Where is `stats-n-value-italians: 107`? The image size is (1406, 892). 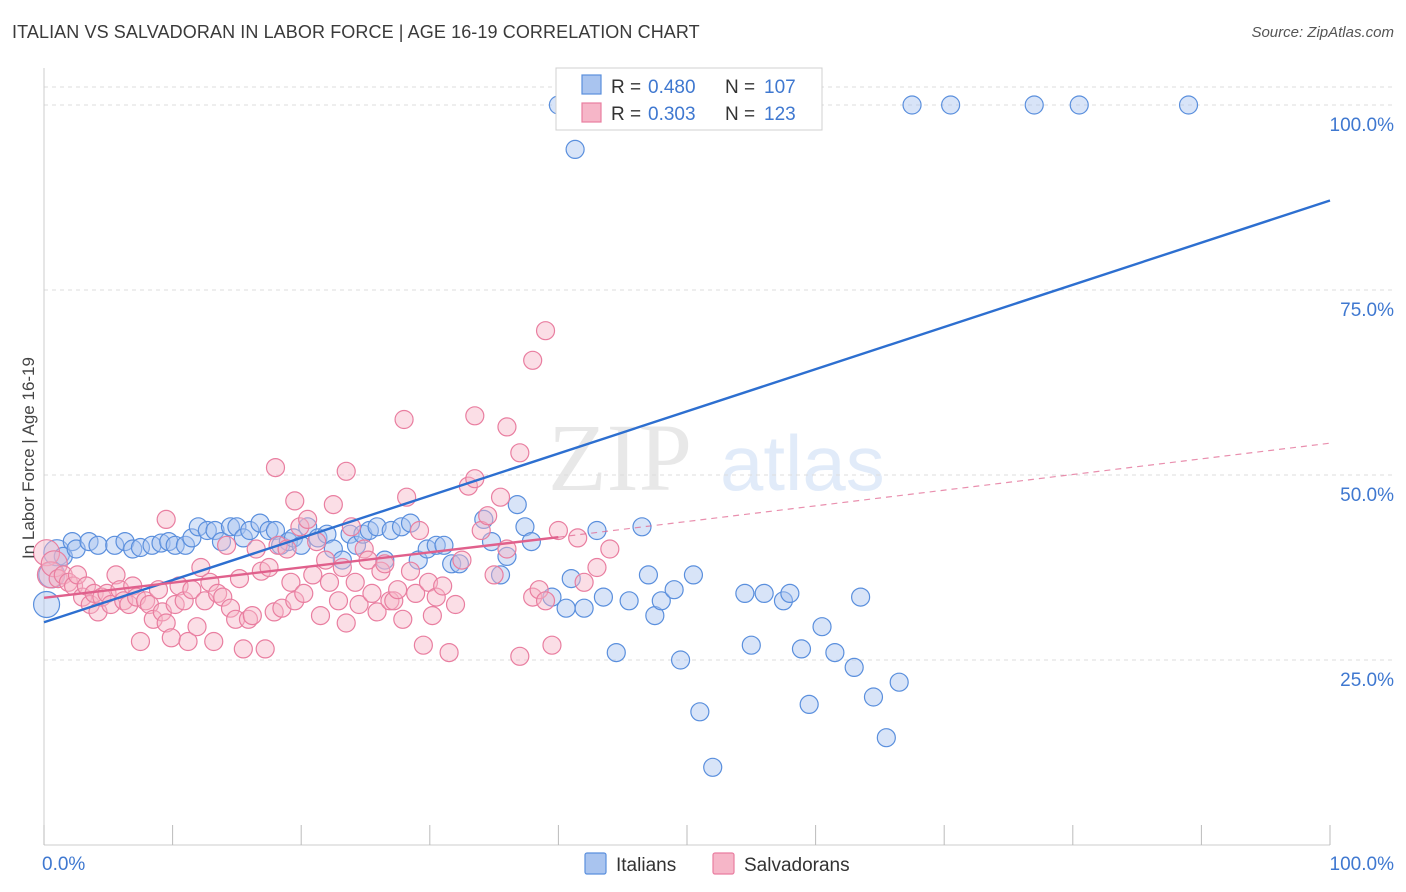
stats-n-value-italians: 107 is located at coordinates (780, 87).